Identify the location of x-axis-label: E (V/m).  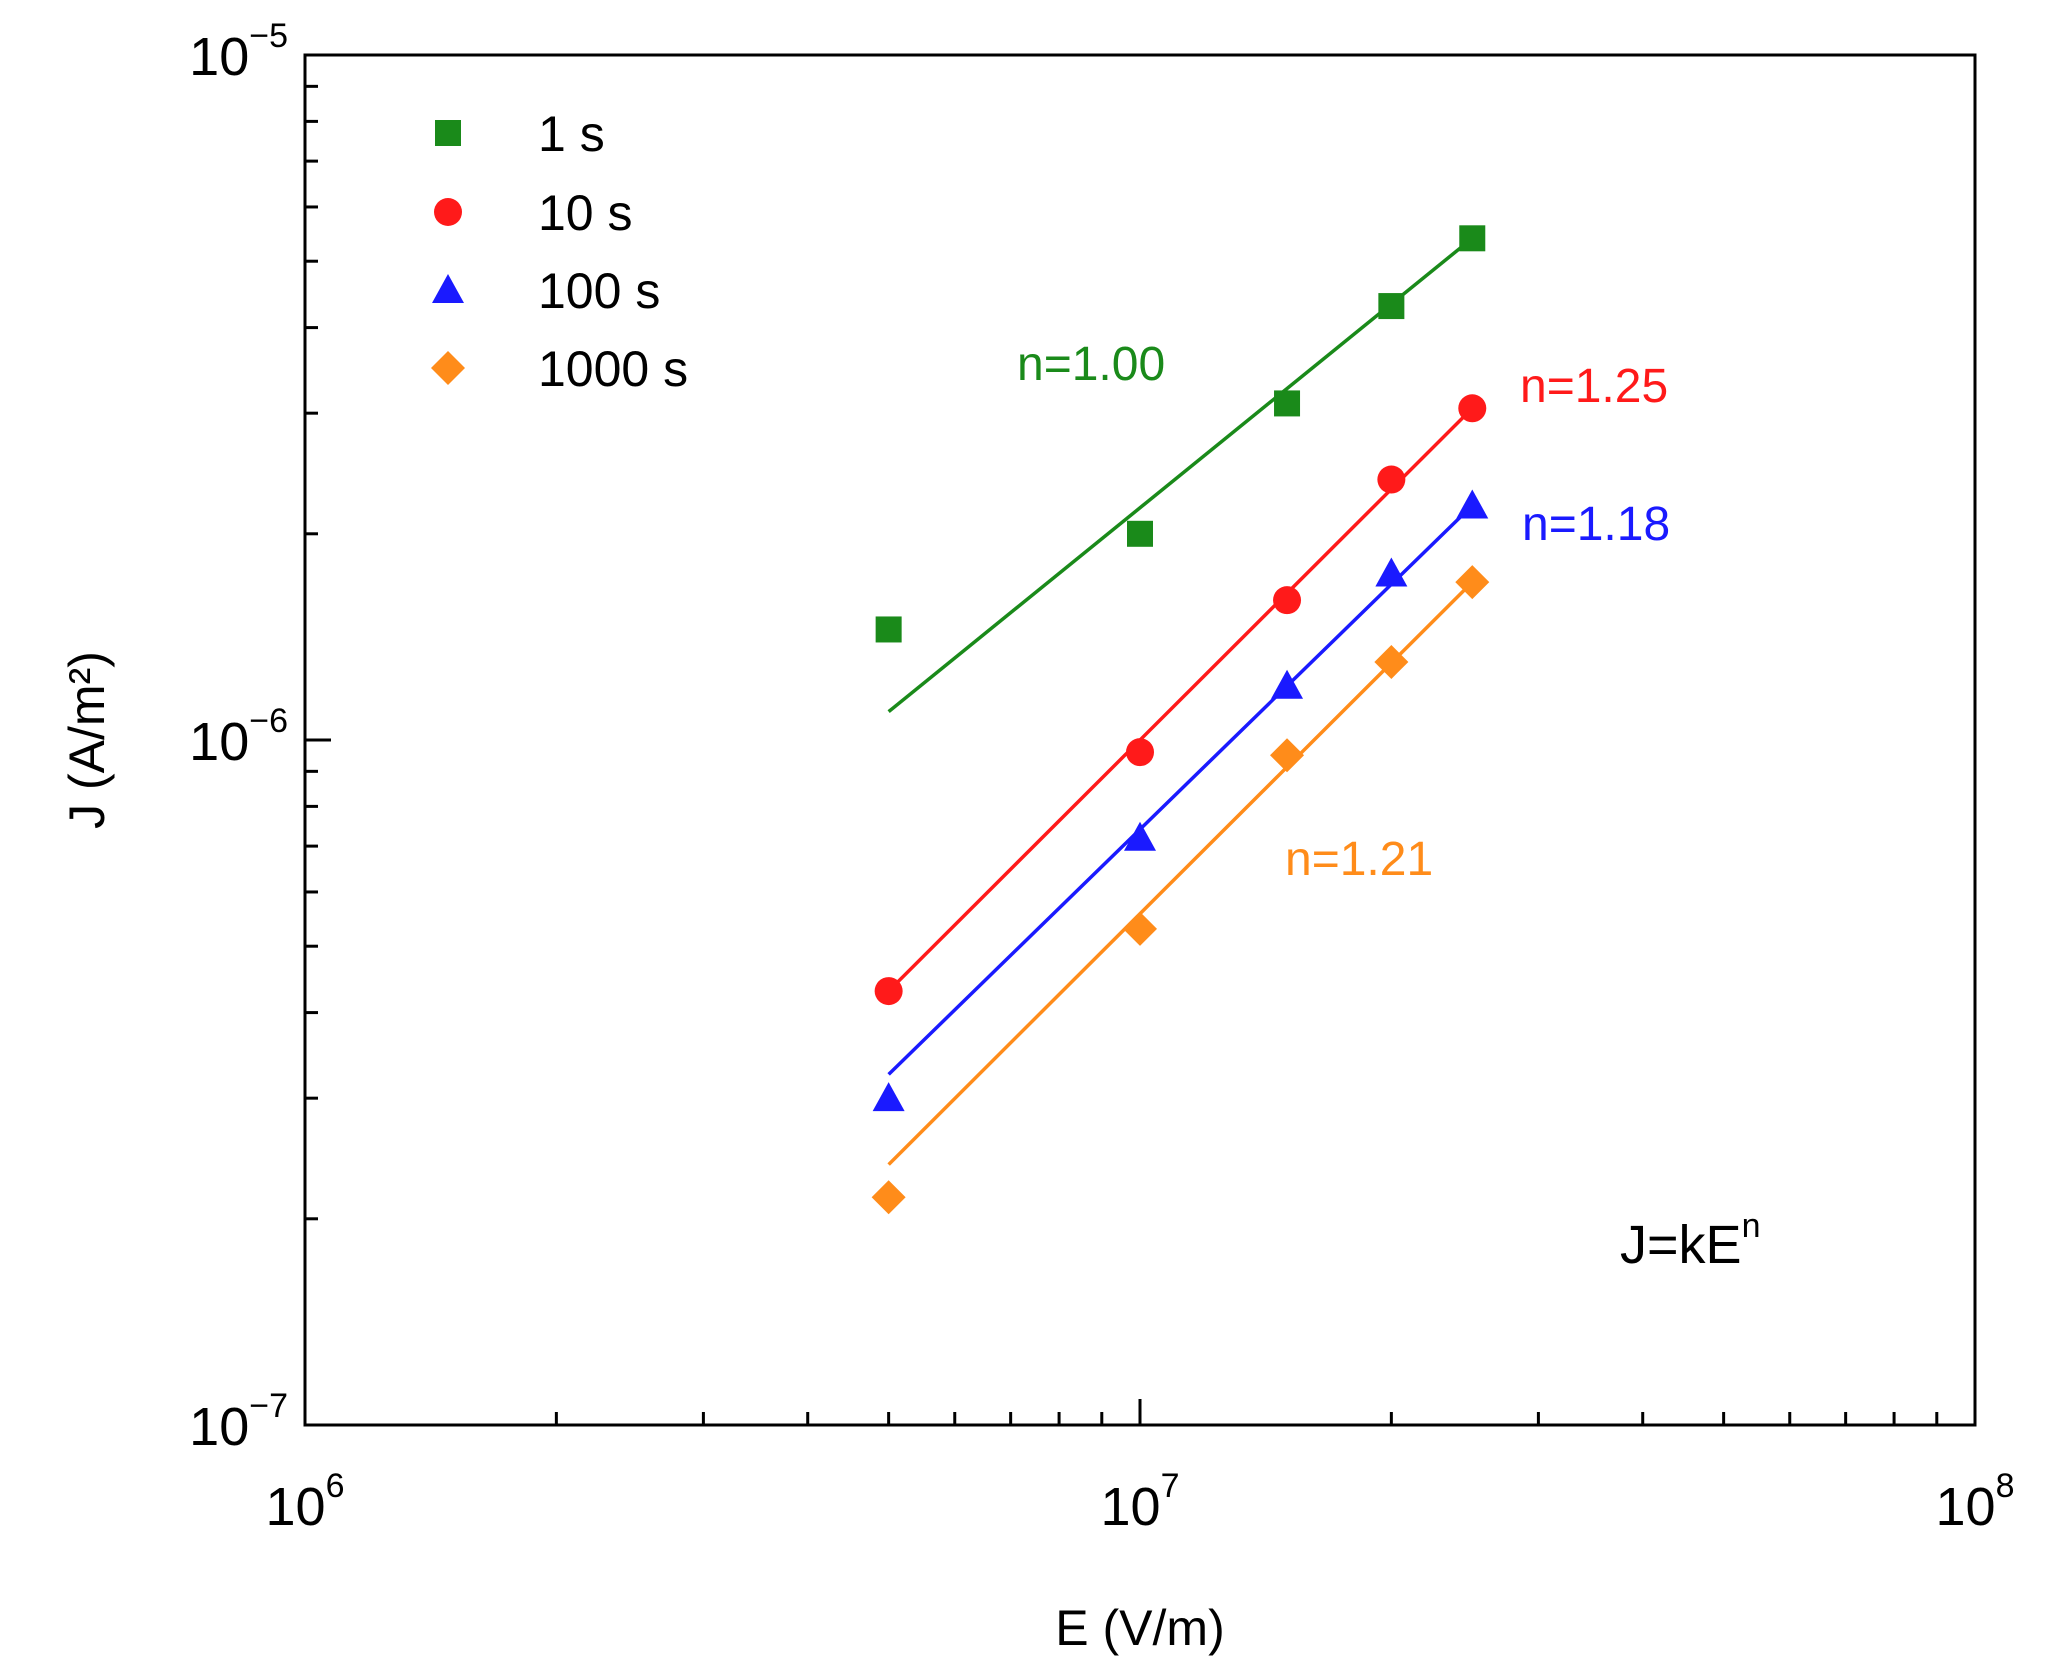
(1139, 1628).